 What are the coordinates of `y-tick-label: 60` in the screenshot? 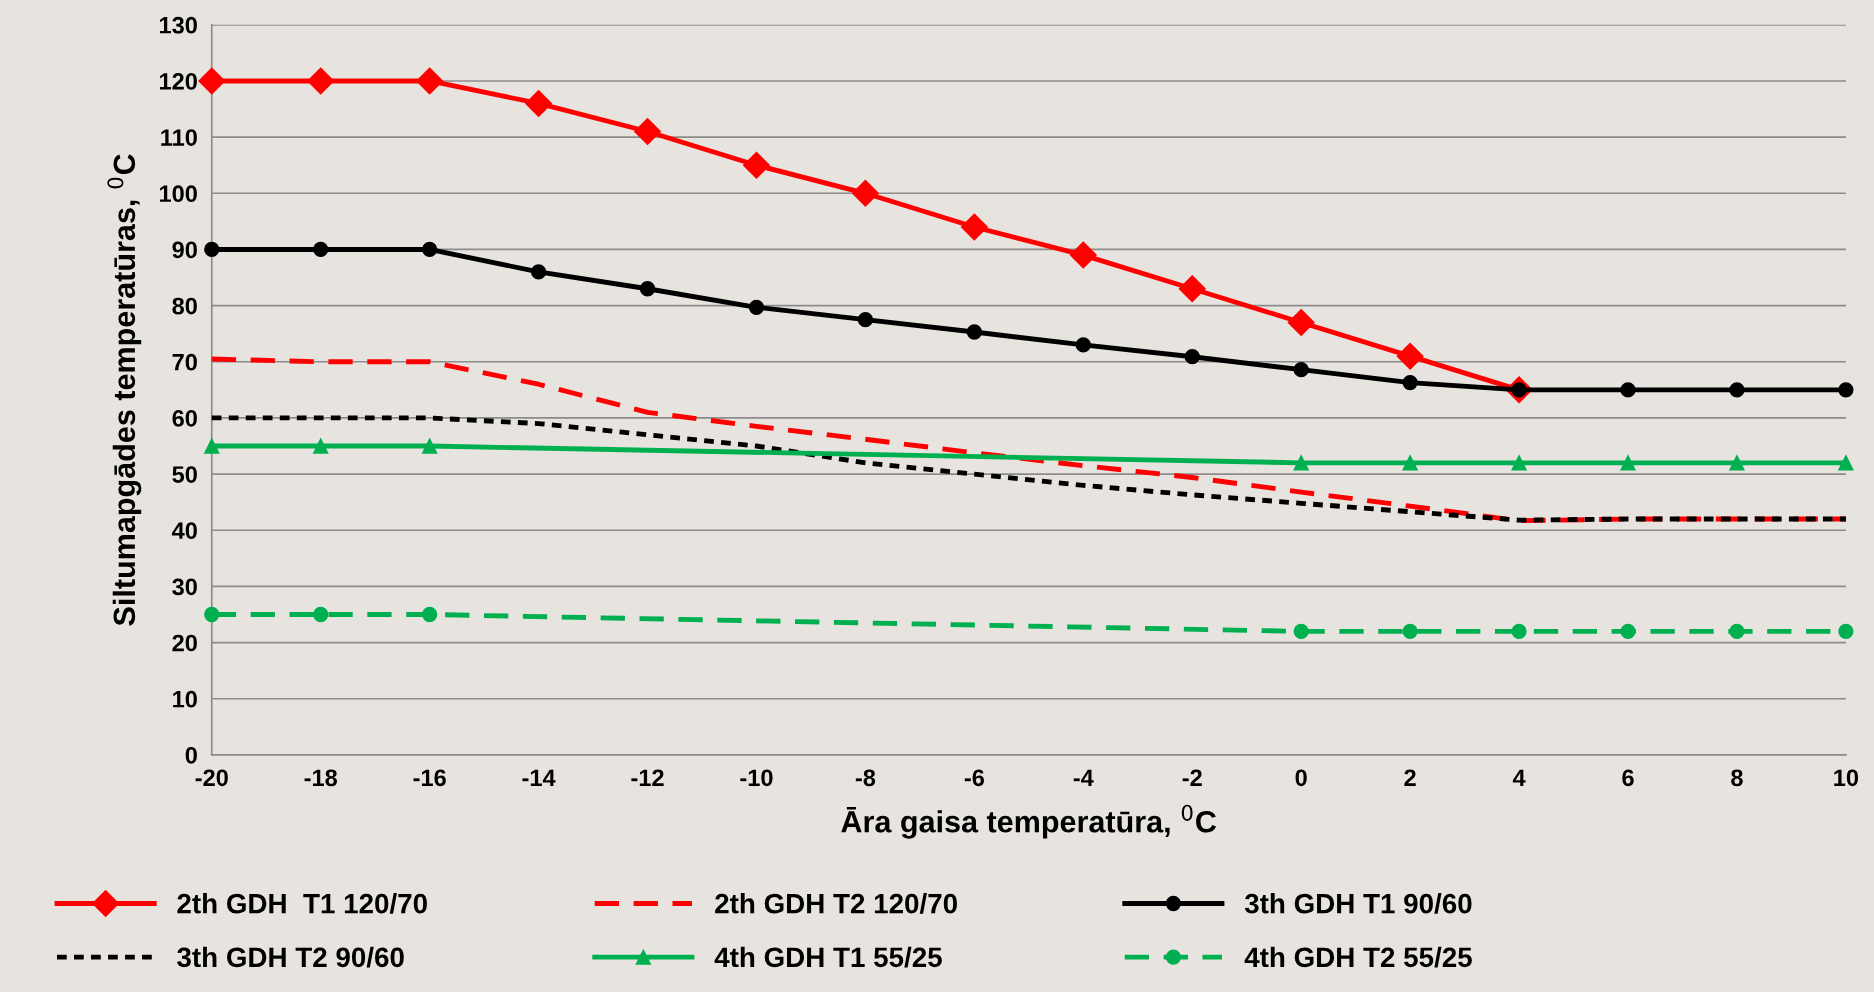 It's located at (184, 418).